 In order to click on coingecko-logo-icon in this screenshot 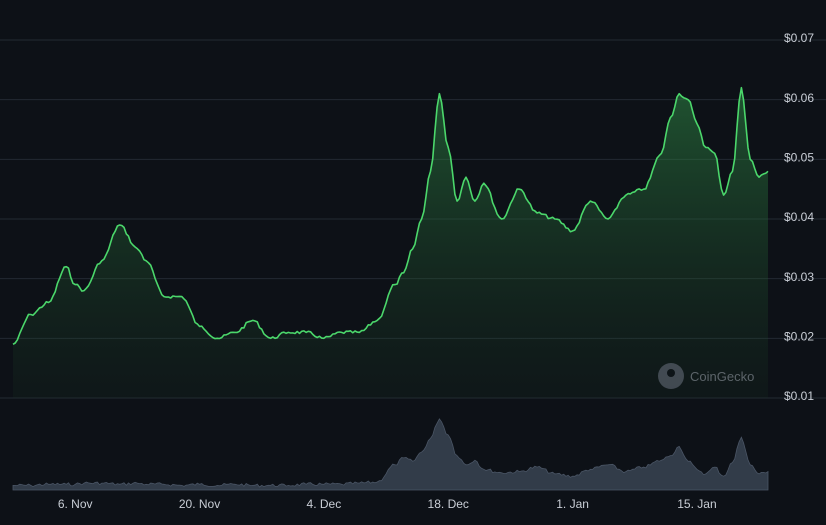, I will do `click(671, 376)`.